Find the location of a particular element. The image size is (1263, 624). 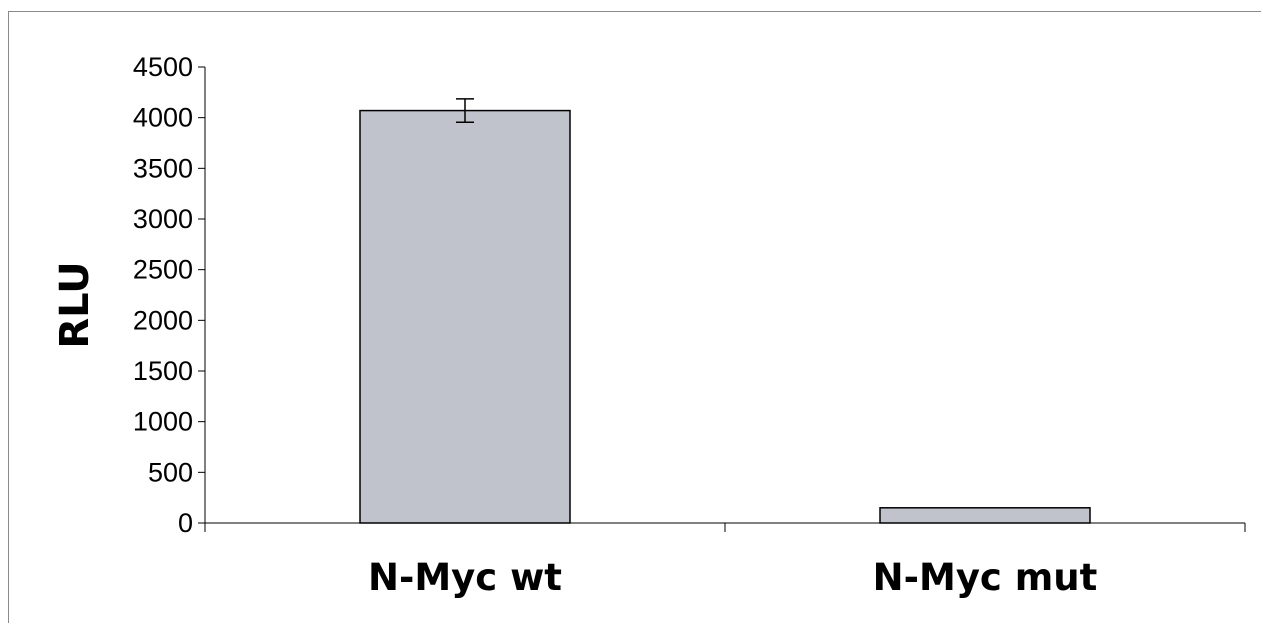

y-tick-label: 3000 is located at coordinates (163, 219).